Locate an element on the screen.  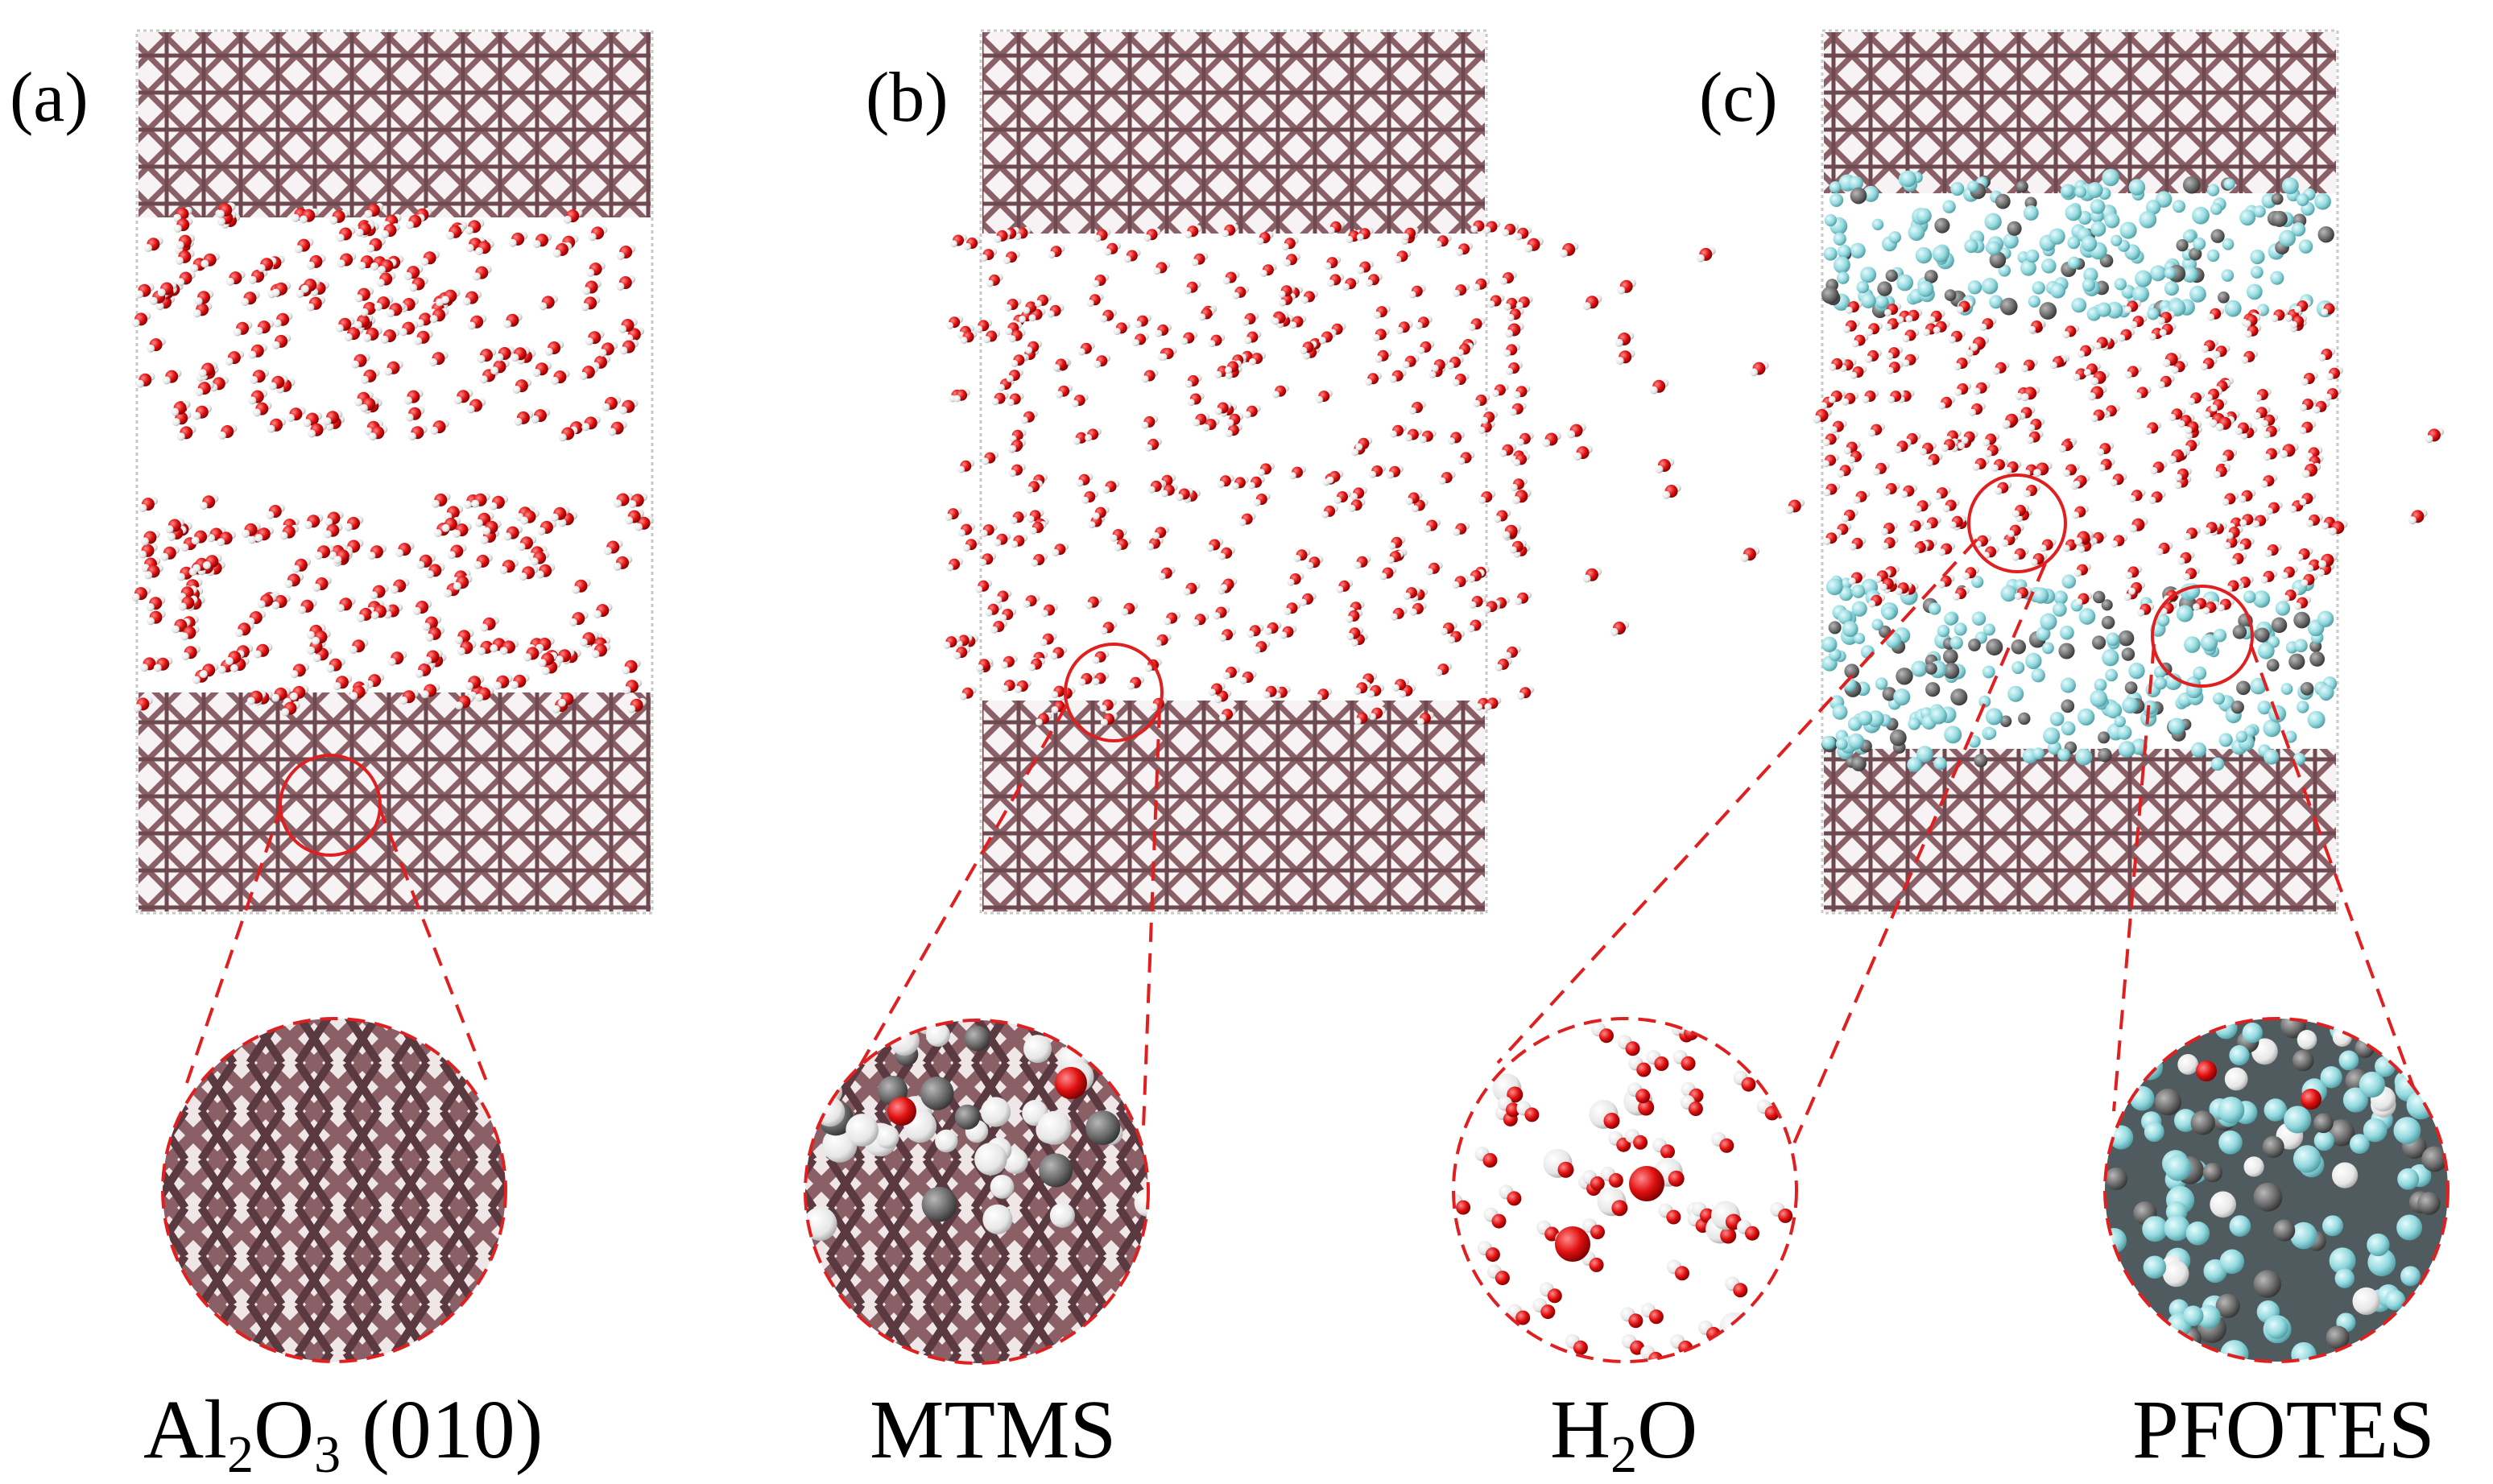
panel-label-c: (c) is located at coordinates (1738, 98).